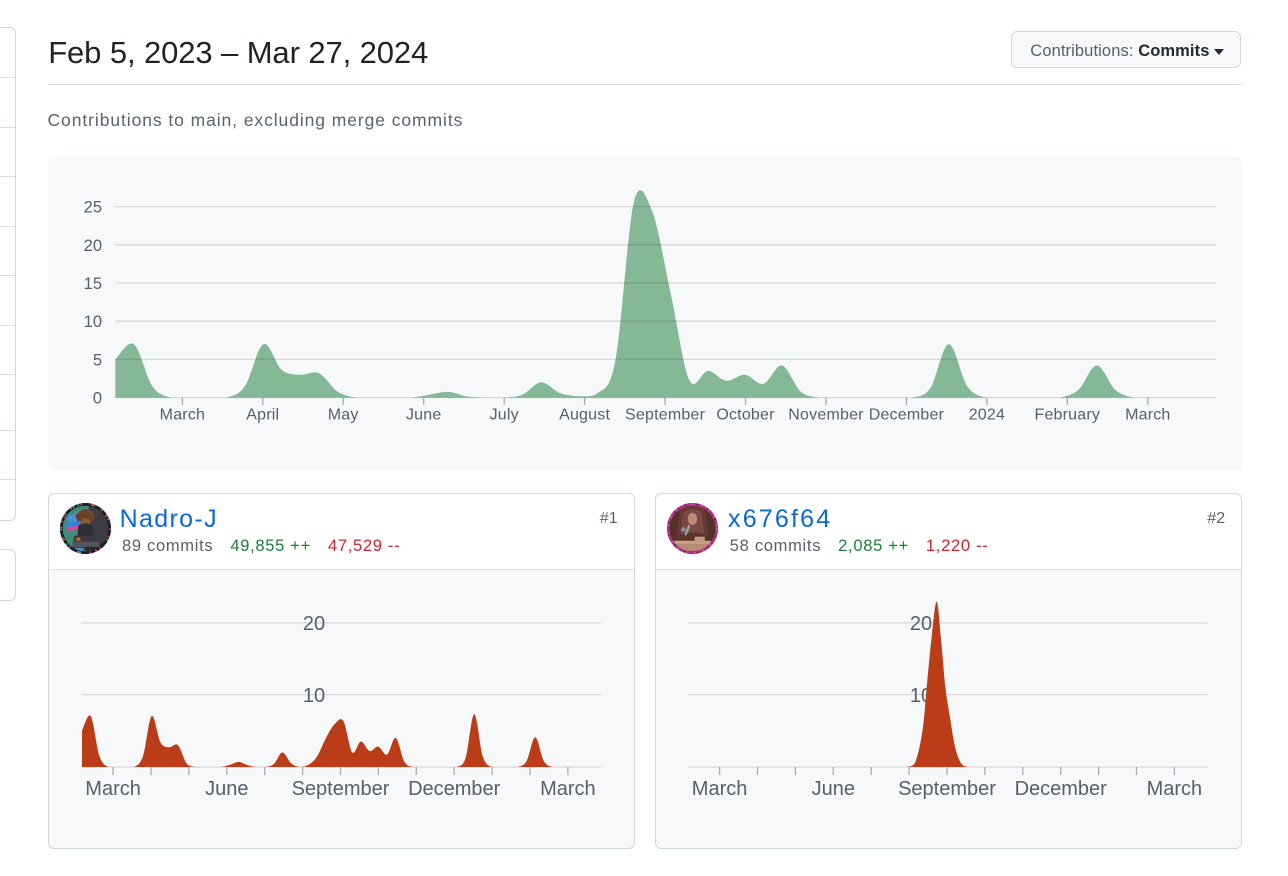 The image size is (1288, 876). What do you see at coordinates (343, 414) in the screenshot?
I see `svg-text: May` at bounding box center [343, 414].